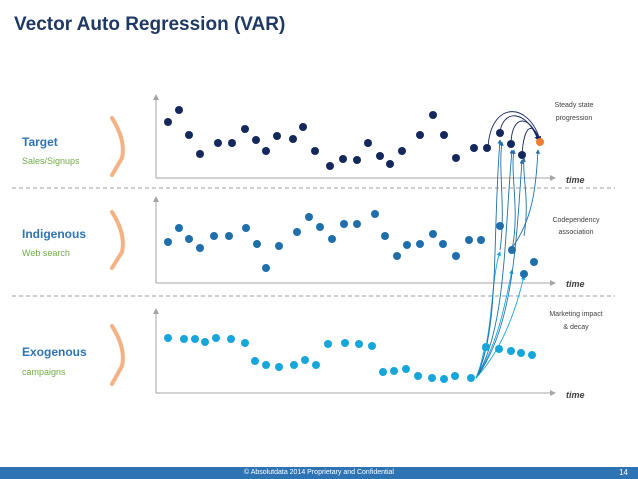 Image resolution: width=638 pixels, height=479 pixels. What do you see at coordinates (351, 244) in the screenshot?
I see `indigenous-series` at bounding box center [351, 244].